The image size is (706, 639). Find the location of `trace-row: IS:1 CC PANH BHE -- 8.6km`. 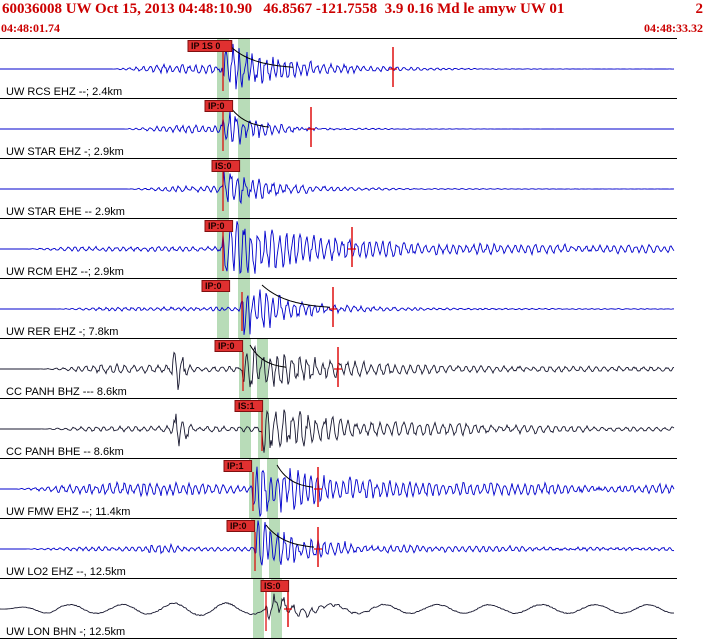

trace-row: IS:1 CC PANH BHE -- 8.6km is located at coordinates (338, 429).